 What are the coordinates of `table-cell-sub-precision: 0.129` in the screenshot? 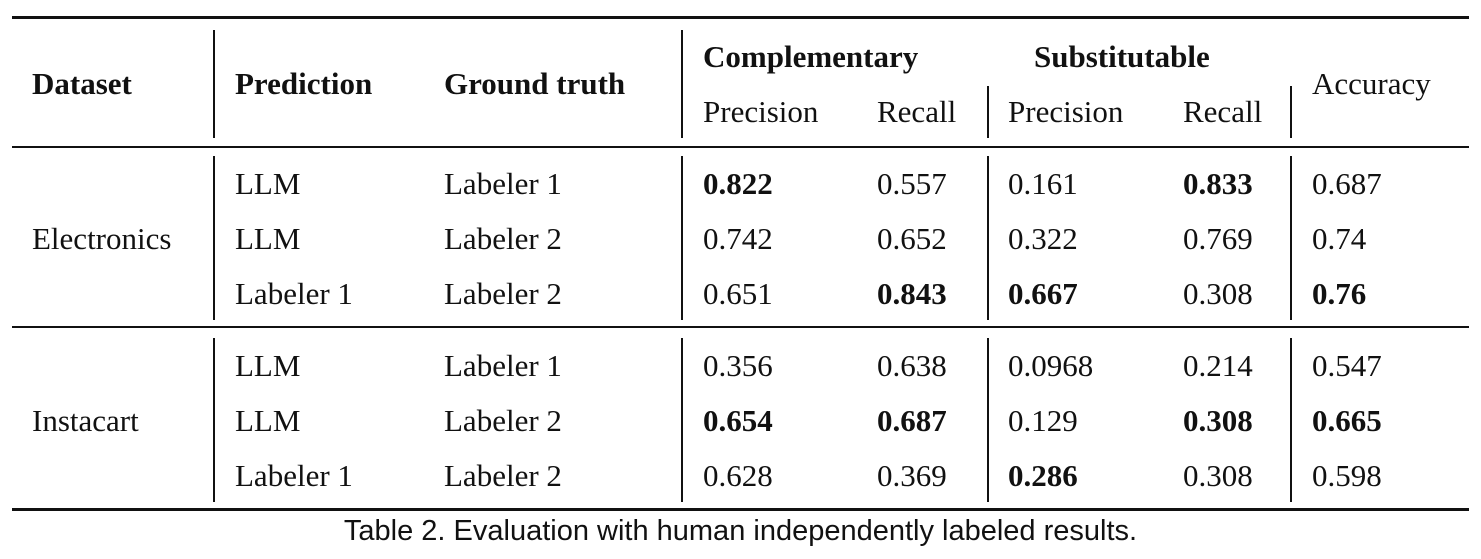 It's located at (1043, 420).